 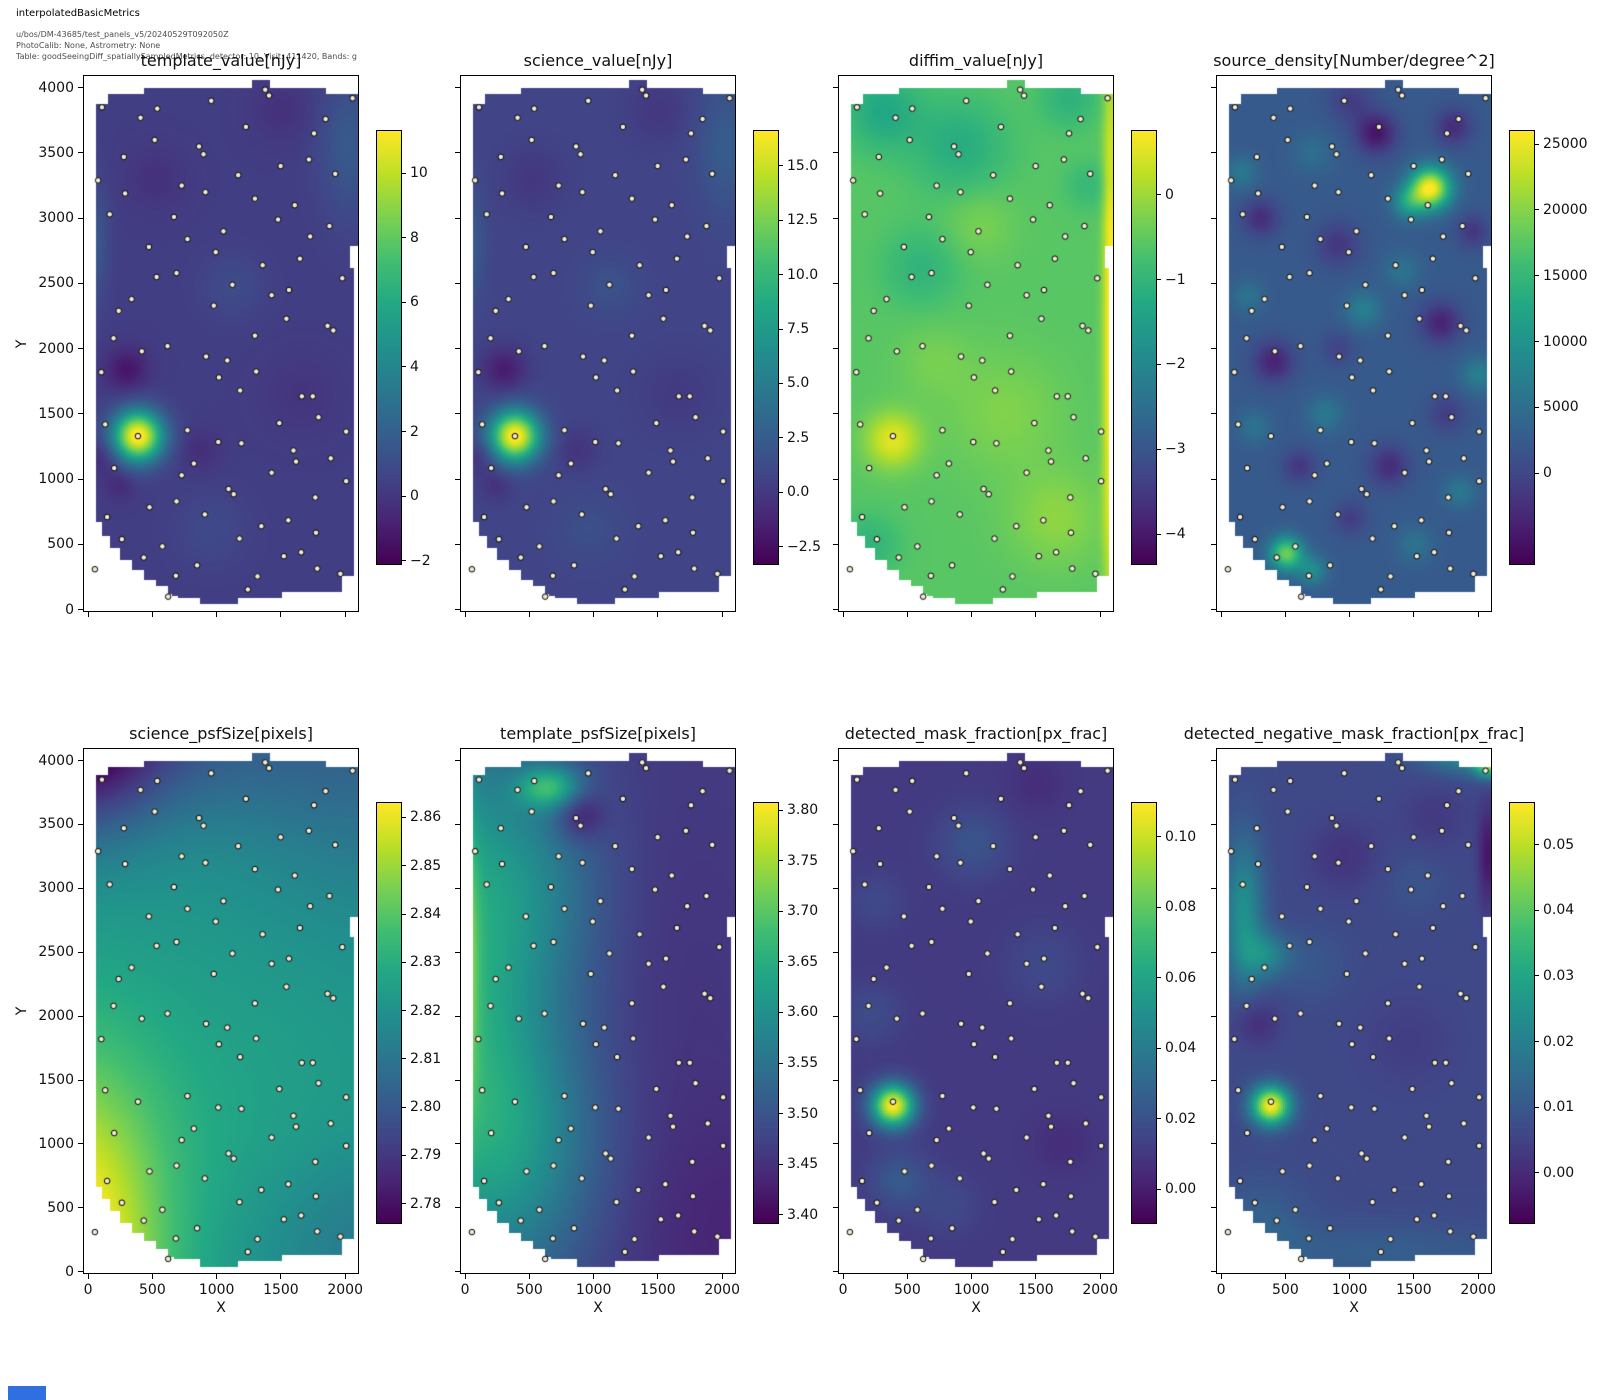 I want to click on colorbar: 15.0 12.5 10.0 7.5 5.0 2.5 0.0 −2.5, so click(x=787, y=347).